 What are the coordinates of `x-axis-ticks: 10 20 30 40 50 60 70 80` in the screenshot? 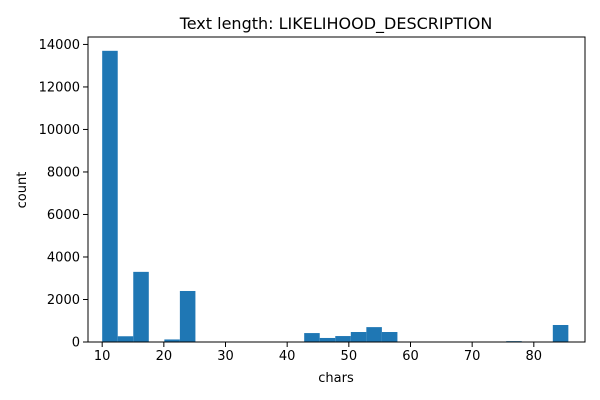 It's located at (318, 353).